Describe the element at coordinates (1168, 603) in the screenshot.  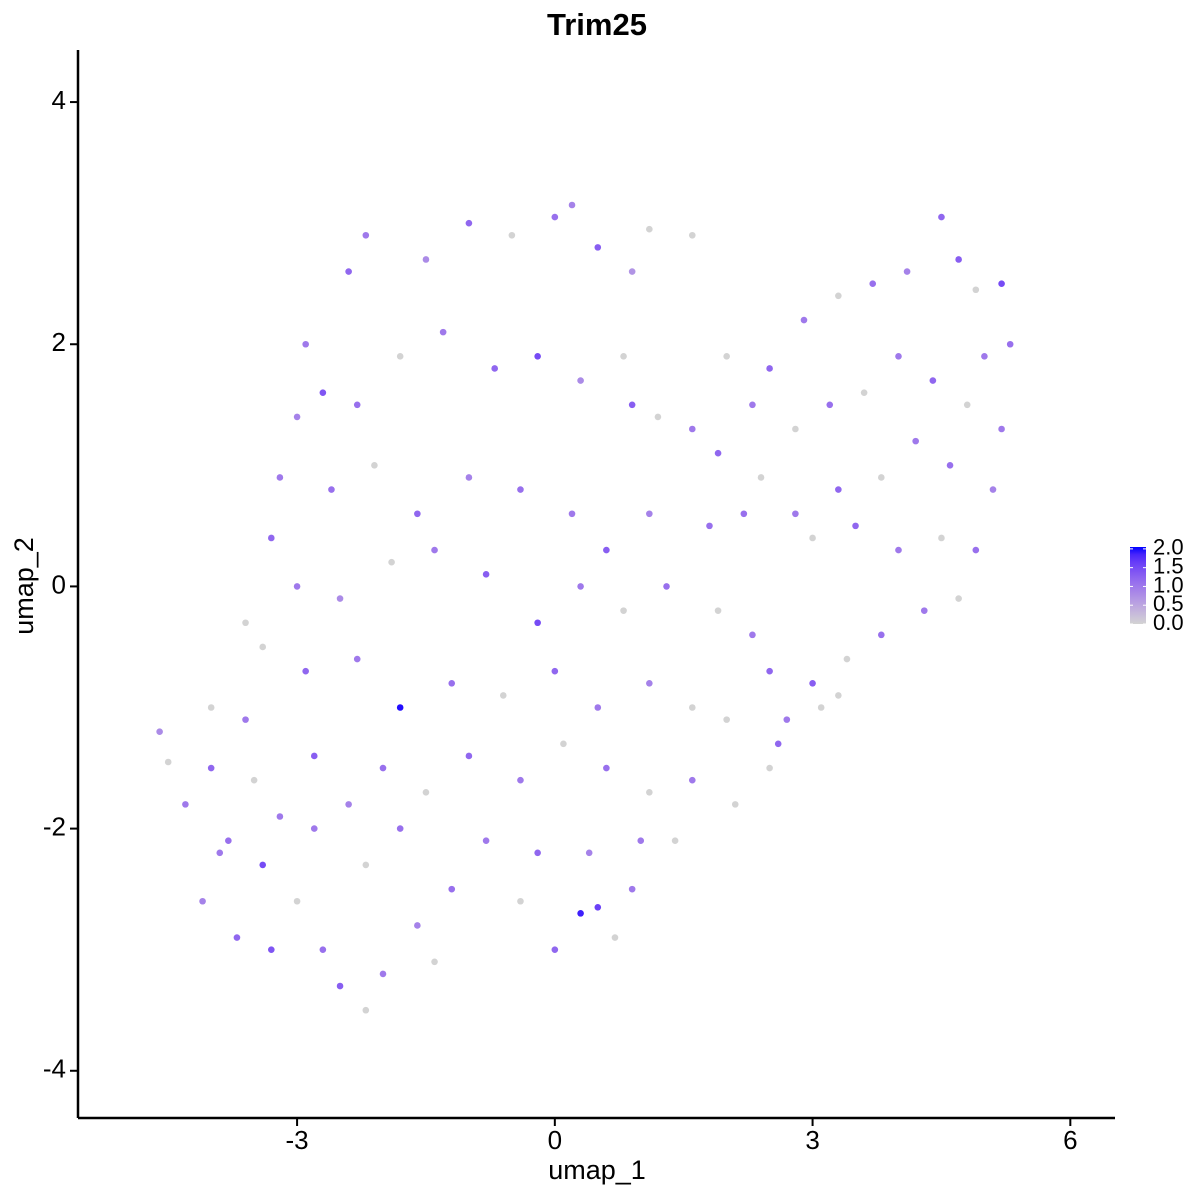
I see `colorbar-label: 0.5` at that location.